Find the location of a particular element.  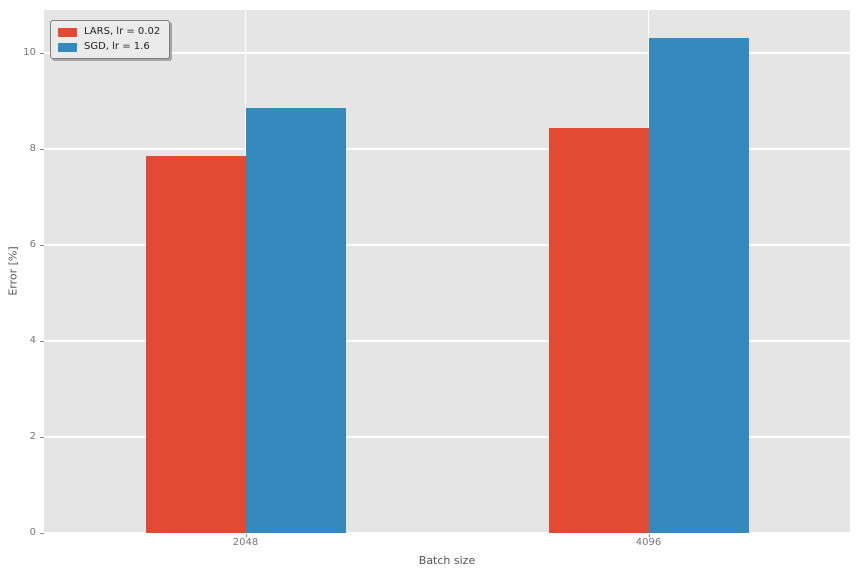

y-tick-label: 8 is located at coordinates (32, 149).